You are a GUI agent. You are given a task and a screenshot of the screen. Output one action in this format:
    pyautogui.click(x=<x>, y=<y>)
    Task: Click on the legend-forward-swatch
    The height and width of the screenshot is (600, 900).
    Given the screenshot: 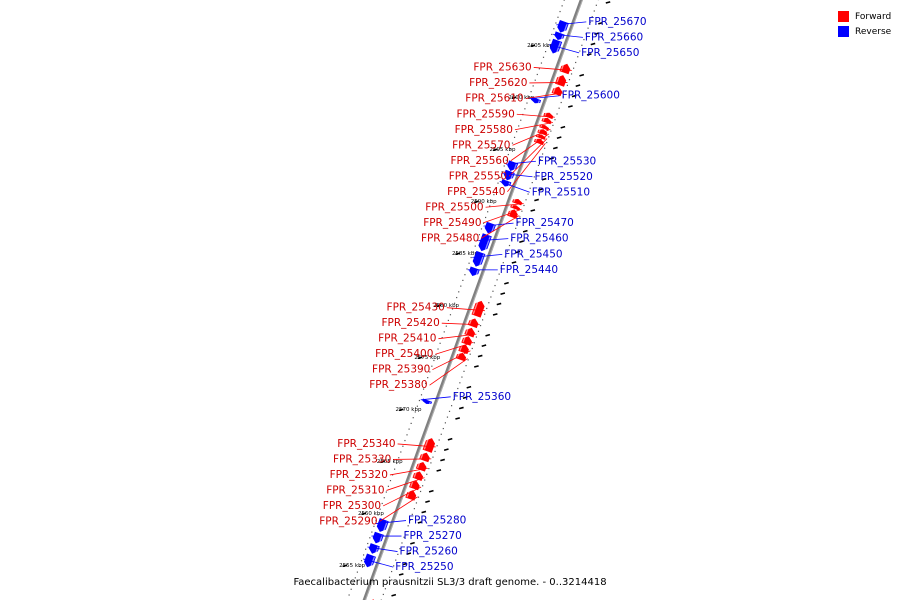 What is the action you would take?
    pyautogui.click(x=843, y=16)
    